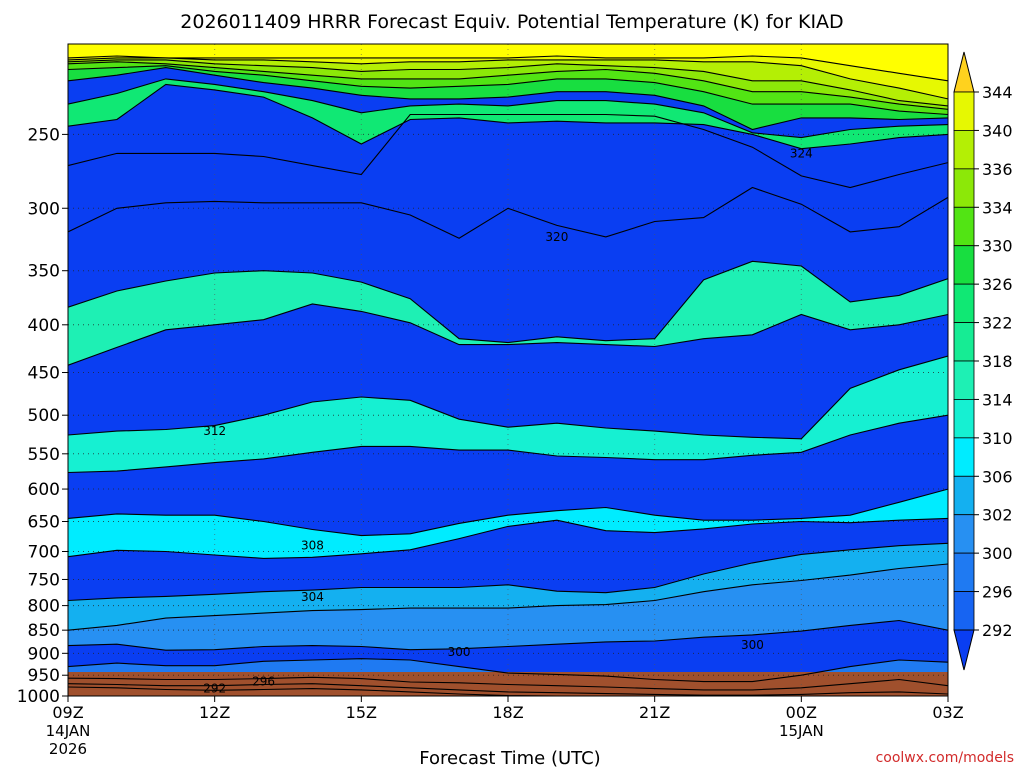 Image resolution: width=1024 pixels, height=768 pixels. What do you see at coordinates (997, 361) in the screenshot?
I see `colorbar-label-318: 318` at bounding box center [997, 361].